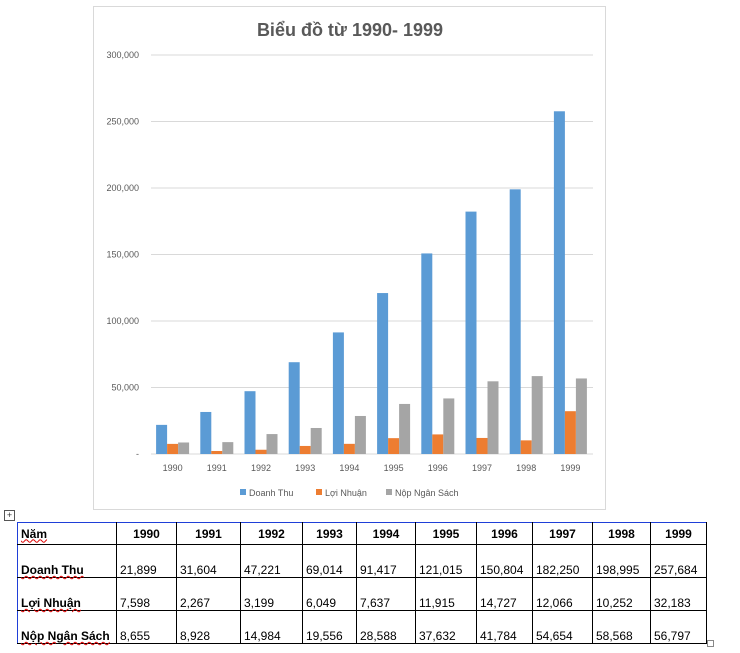  I want to click on bar-nộp-ngân-sách-1994, so click(360, 434).